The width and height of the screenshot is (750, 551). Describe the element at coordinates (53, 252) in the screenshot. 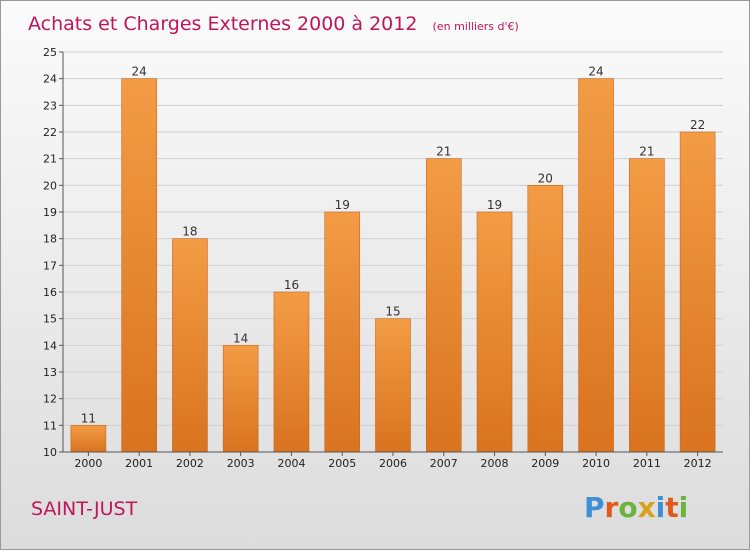

I see `y-axis: 10 11 12 13 14 15 16 17 18 19 20 21 22 23 24 25` at that location.